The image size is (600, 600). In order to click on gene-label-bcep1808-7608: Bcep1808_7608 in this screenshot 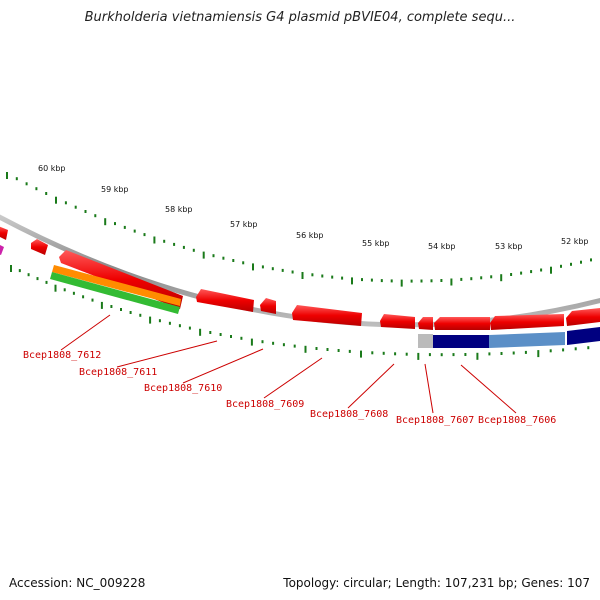, I will do `click(349, 414)`.